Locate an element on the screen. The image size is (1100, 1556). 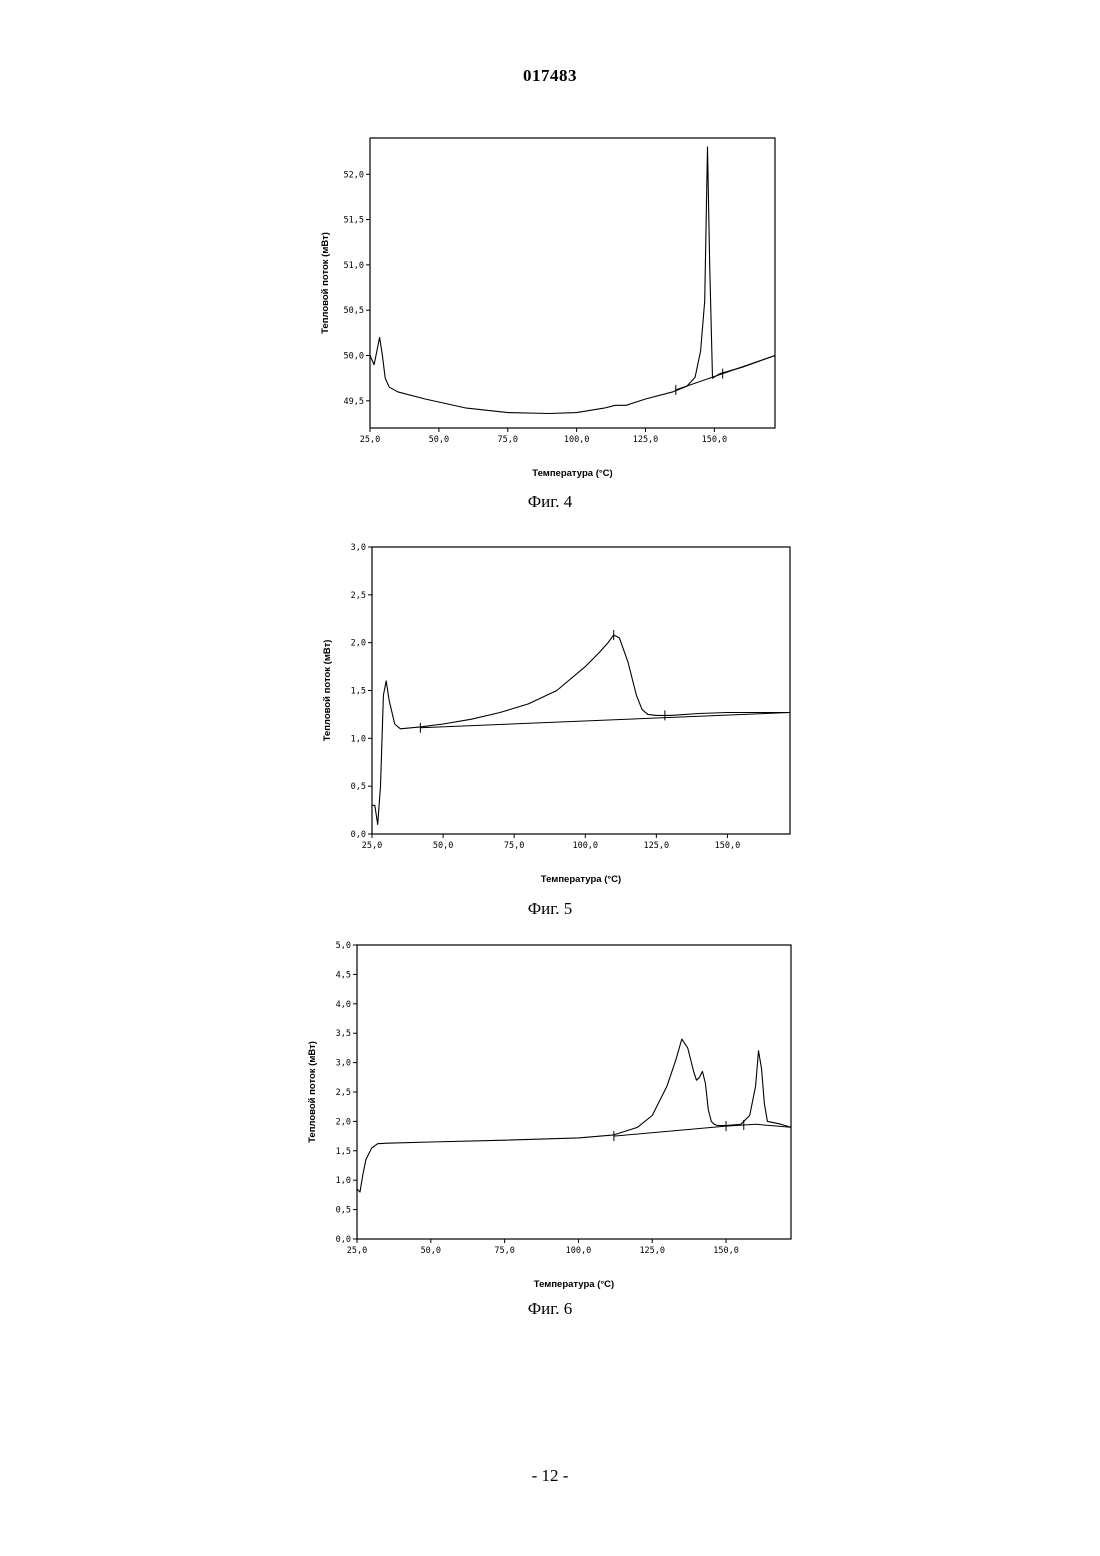
y-tick-label: 51,5 is located at coordinates (354, 221).